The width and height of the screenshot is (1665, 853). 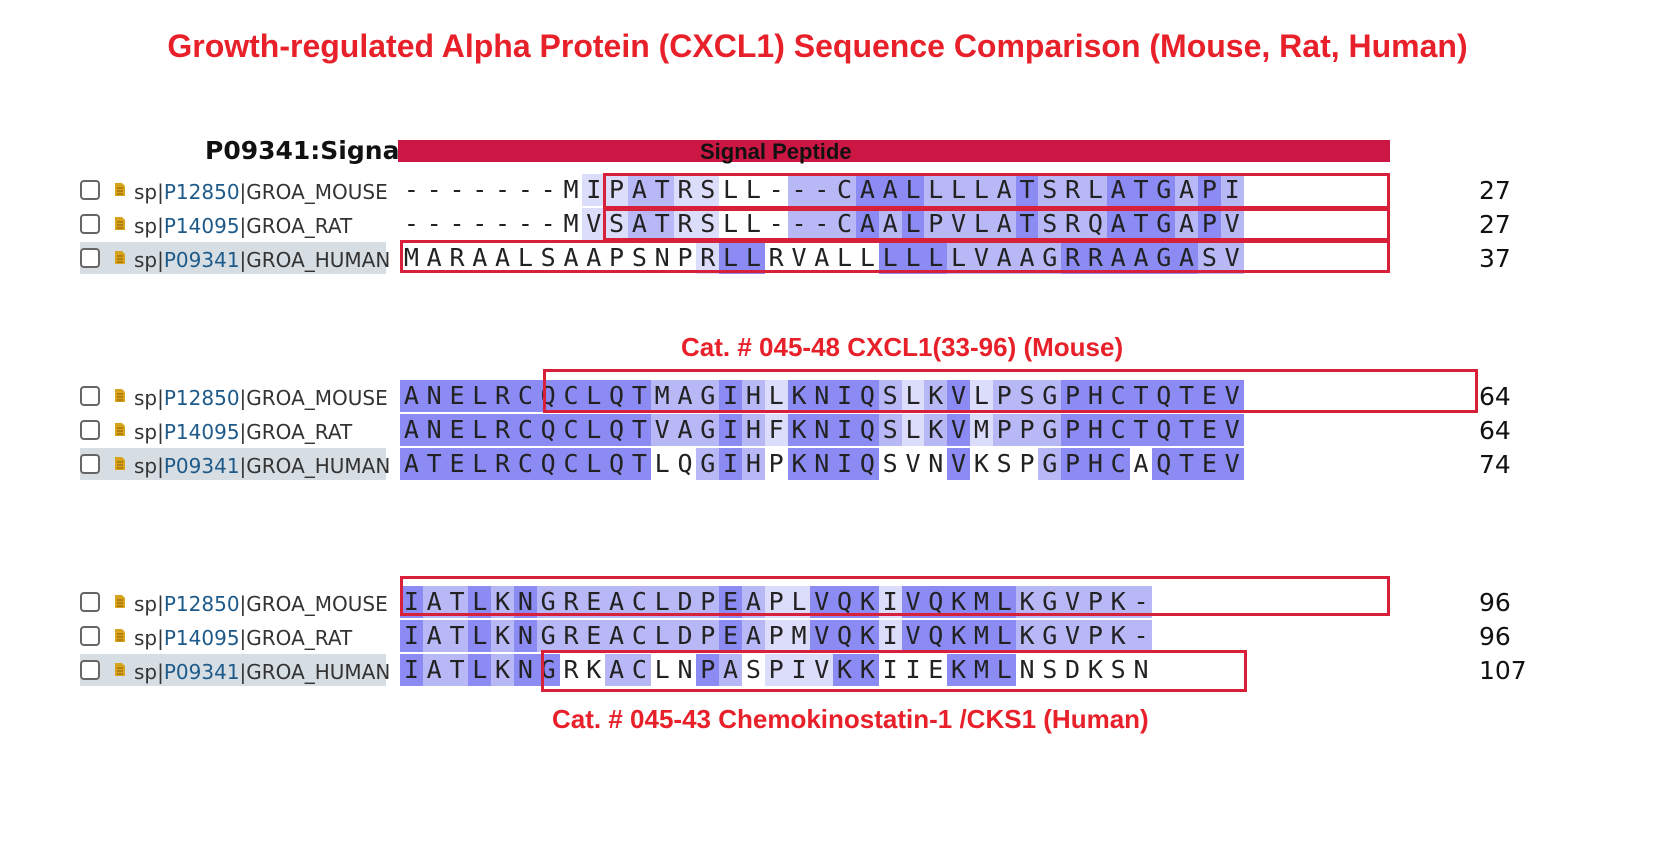 What do you see at coordinates (315, 466) in the screenshot?
I see `entry-name: |GROA_HUMAN` at bounding box center [315, 466].